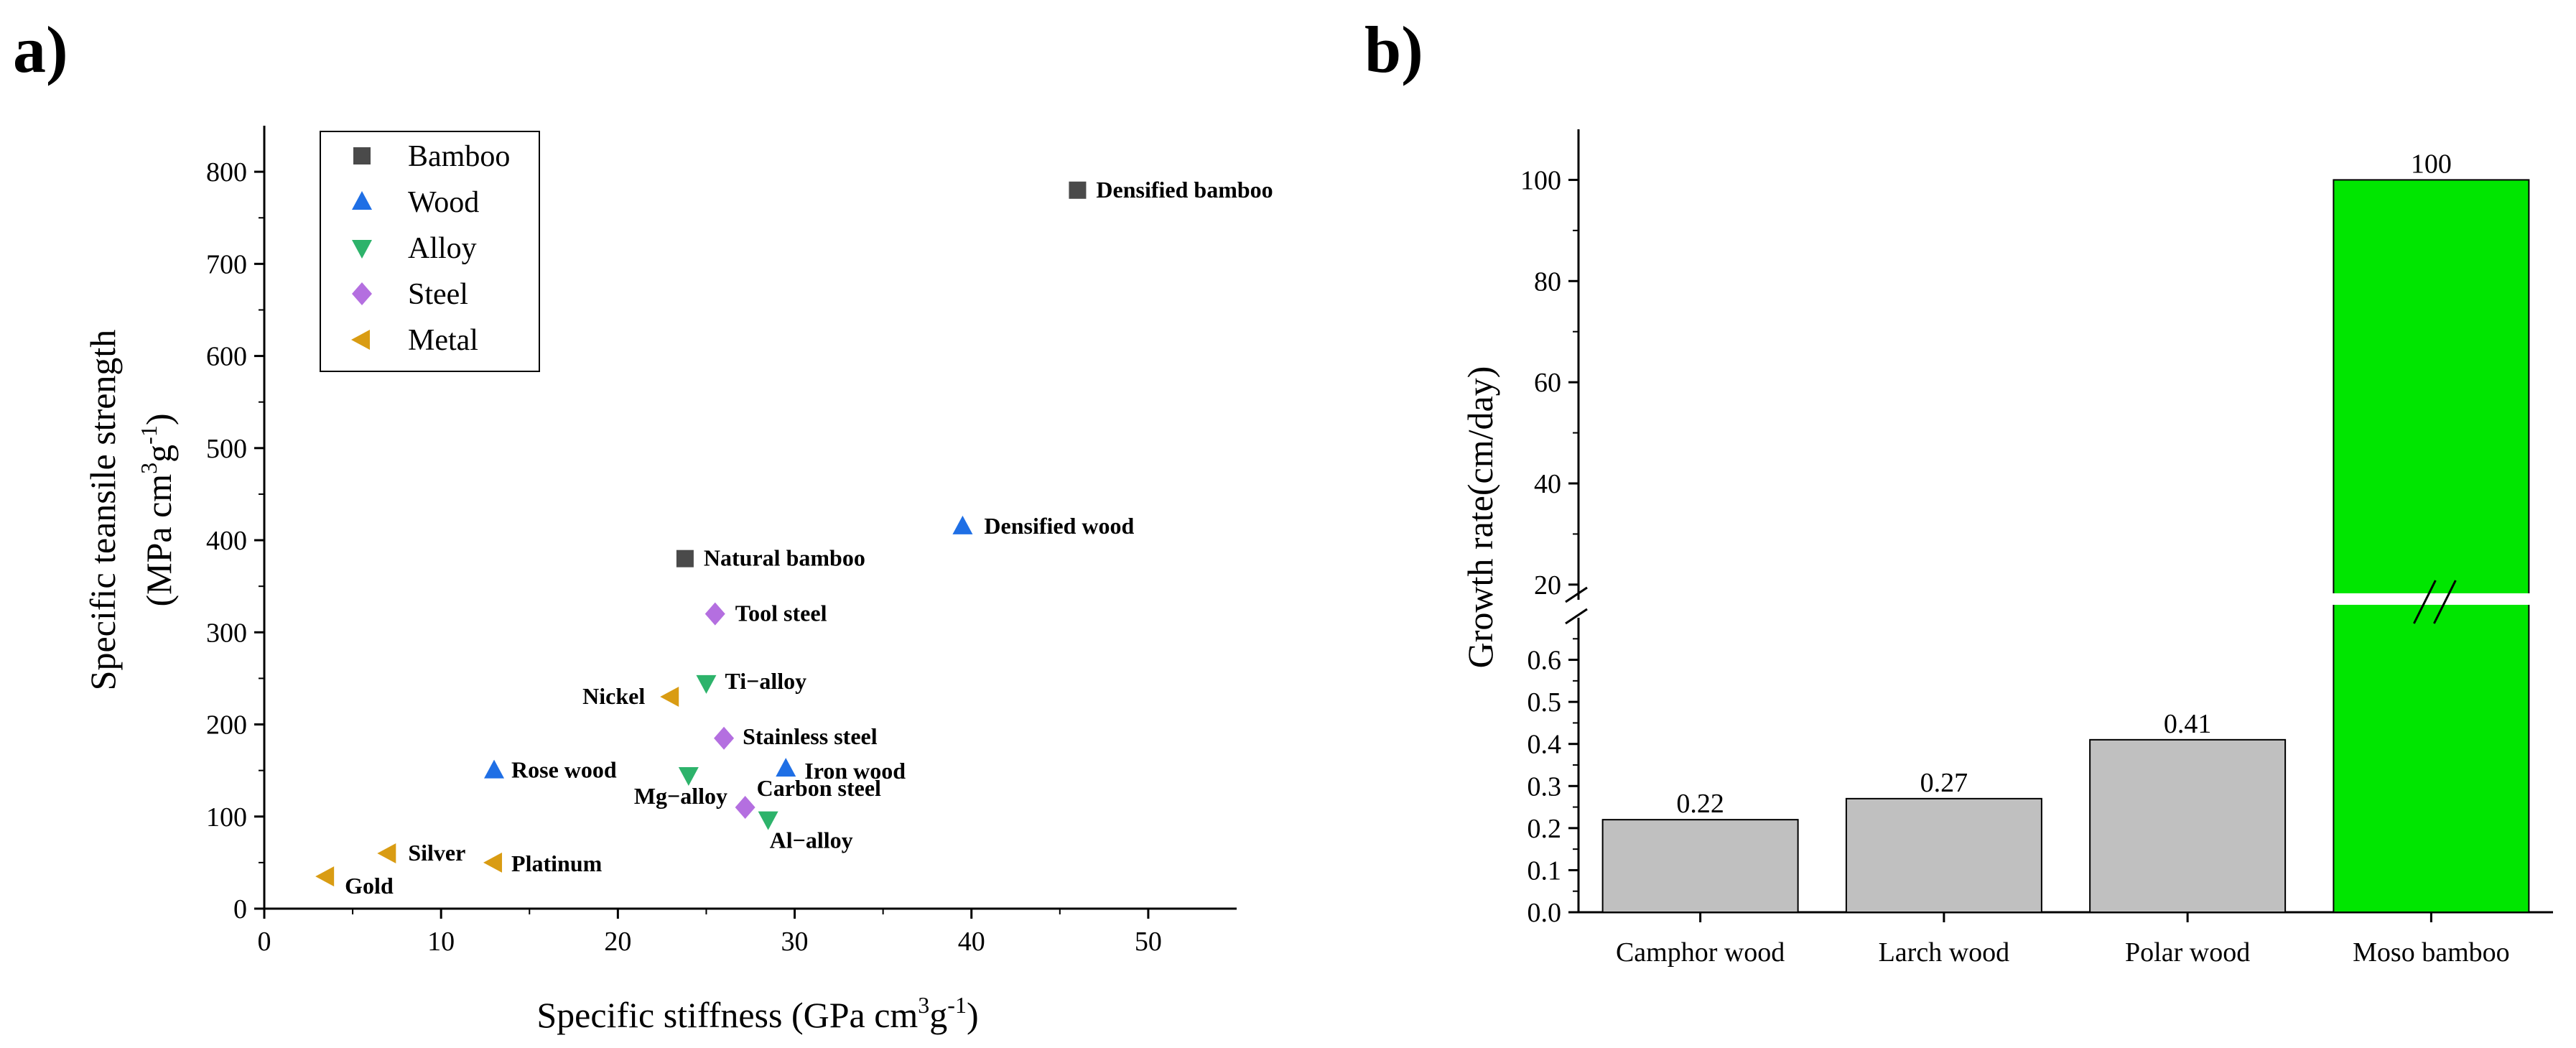 Image resolution: width=2576 pixels, height=1048 pixels. I want to click on y-tick-label: 0.4, so click(1545, 745).